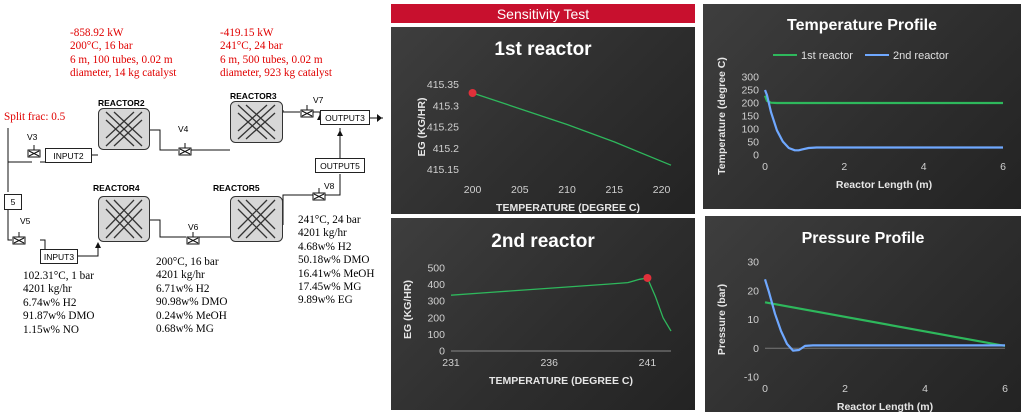  I want to click on v6-valve-icon, so click(193, 239).